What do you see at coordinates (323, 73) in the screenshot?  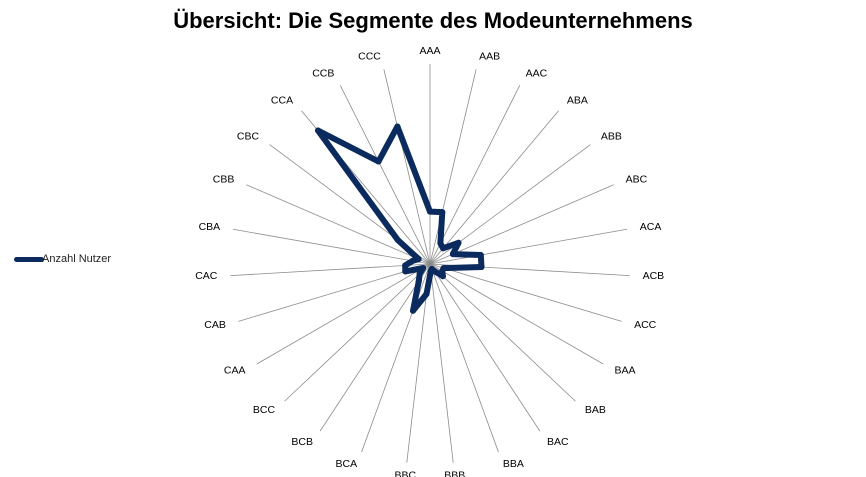 I see `category-label: CCB` at bounding box center [323, 73].